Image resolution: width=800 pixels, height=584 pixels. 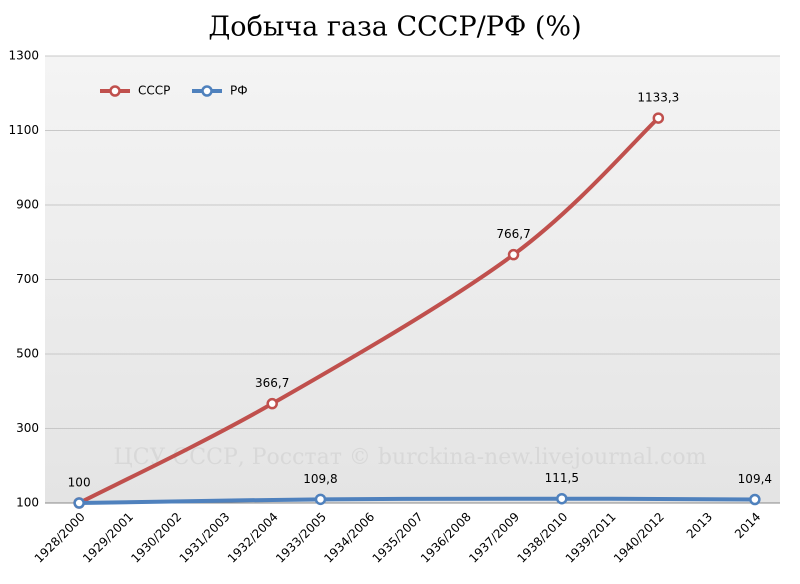 I want to click on series-line, so click(x=417, y=500).